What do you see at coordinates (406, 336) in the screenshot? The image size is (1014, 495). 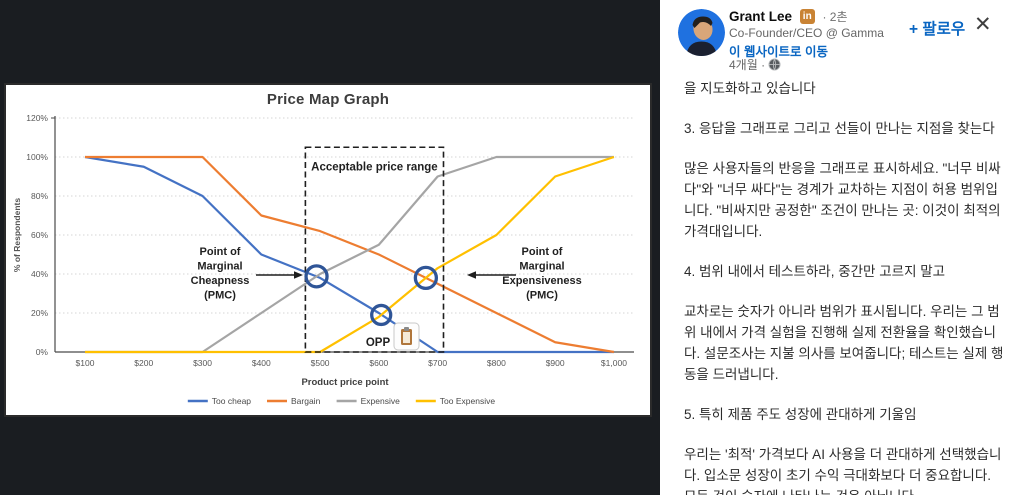 I see `clipboard-icon` at bounding box center [406, 336].